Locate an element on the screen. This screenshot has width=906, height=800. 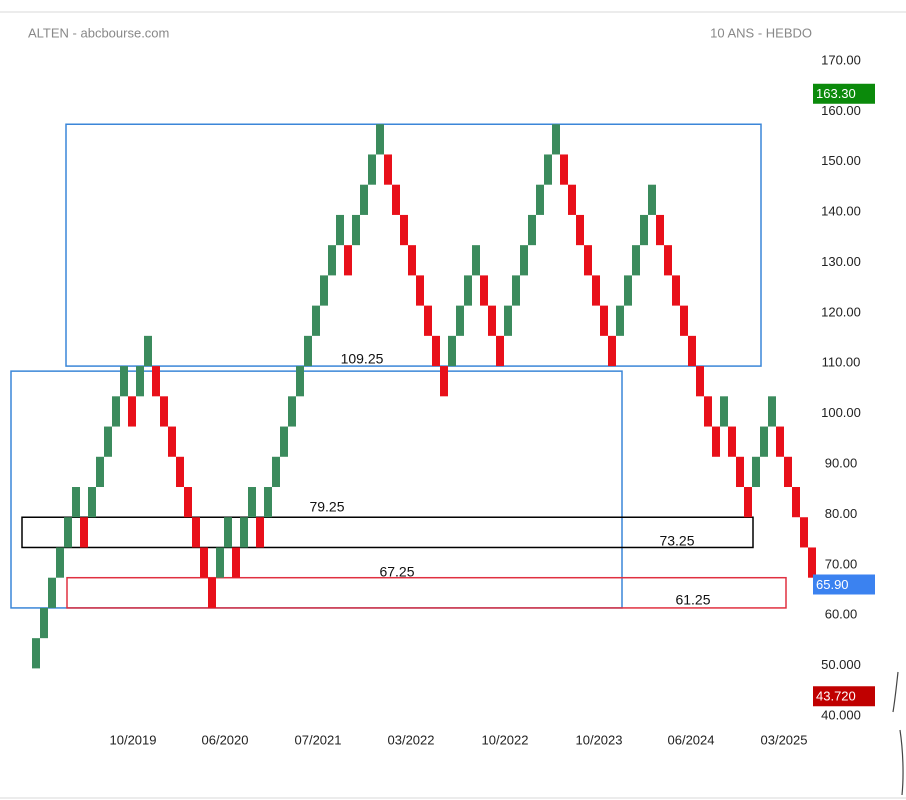
price-tag-label: 163.30 is located at coordinates (836, 93).